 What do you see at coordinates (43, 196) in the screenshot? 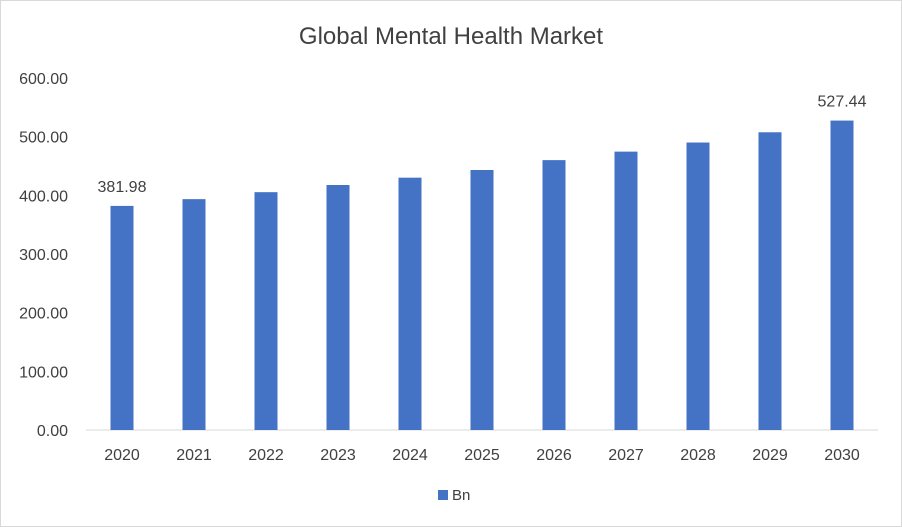
I see `y-tick-label: 400.00` at bounding box center [43, 196].